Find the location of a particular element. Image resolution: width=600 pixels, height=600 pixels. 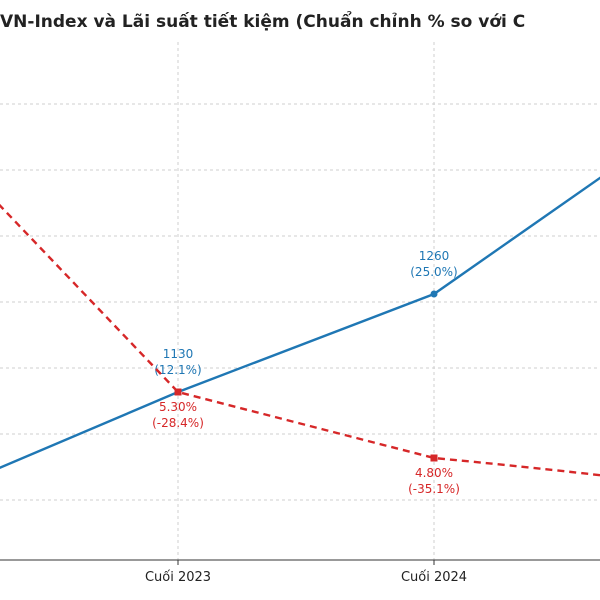

vnindex-data-label: (12.1%) is located at coordinates (177, 370).